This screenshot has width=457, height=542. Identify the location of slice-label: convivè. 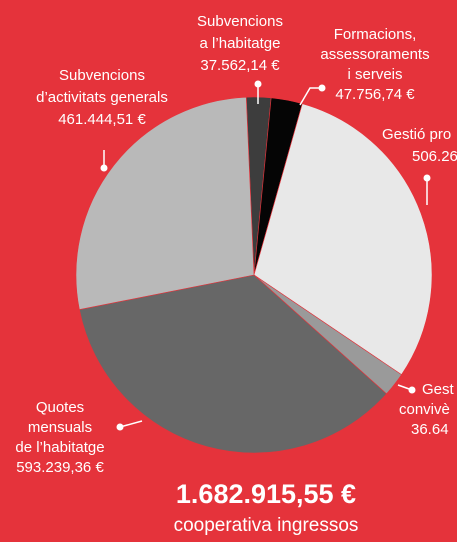
(424, 409).